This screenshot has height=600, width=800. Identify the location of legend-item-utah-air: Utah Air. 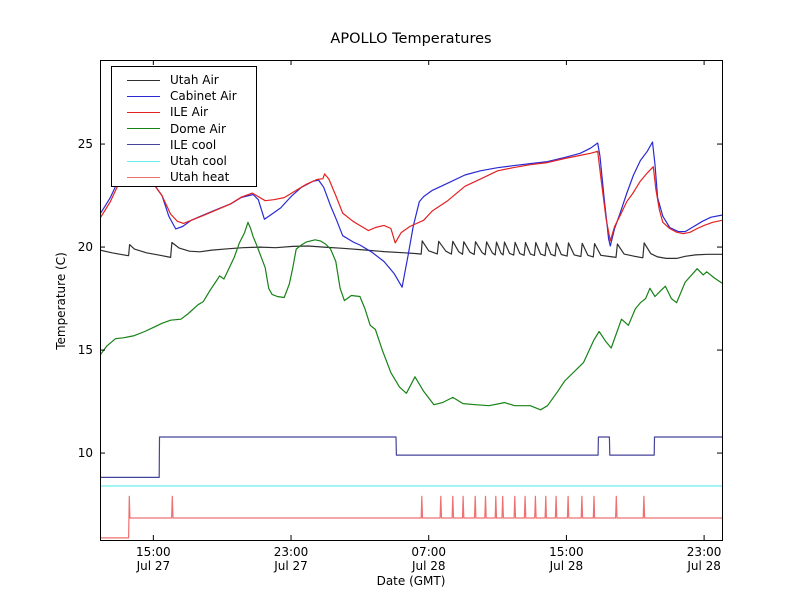
(184, 80).